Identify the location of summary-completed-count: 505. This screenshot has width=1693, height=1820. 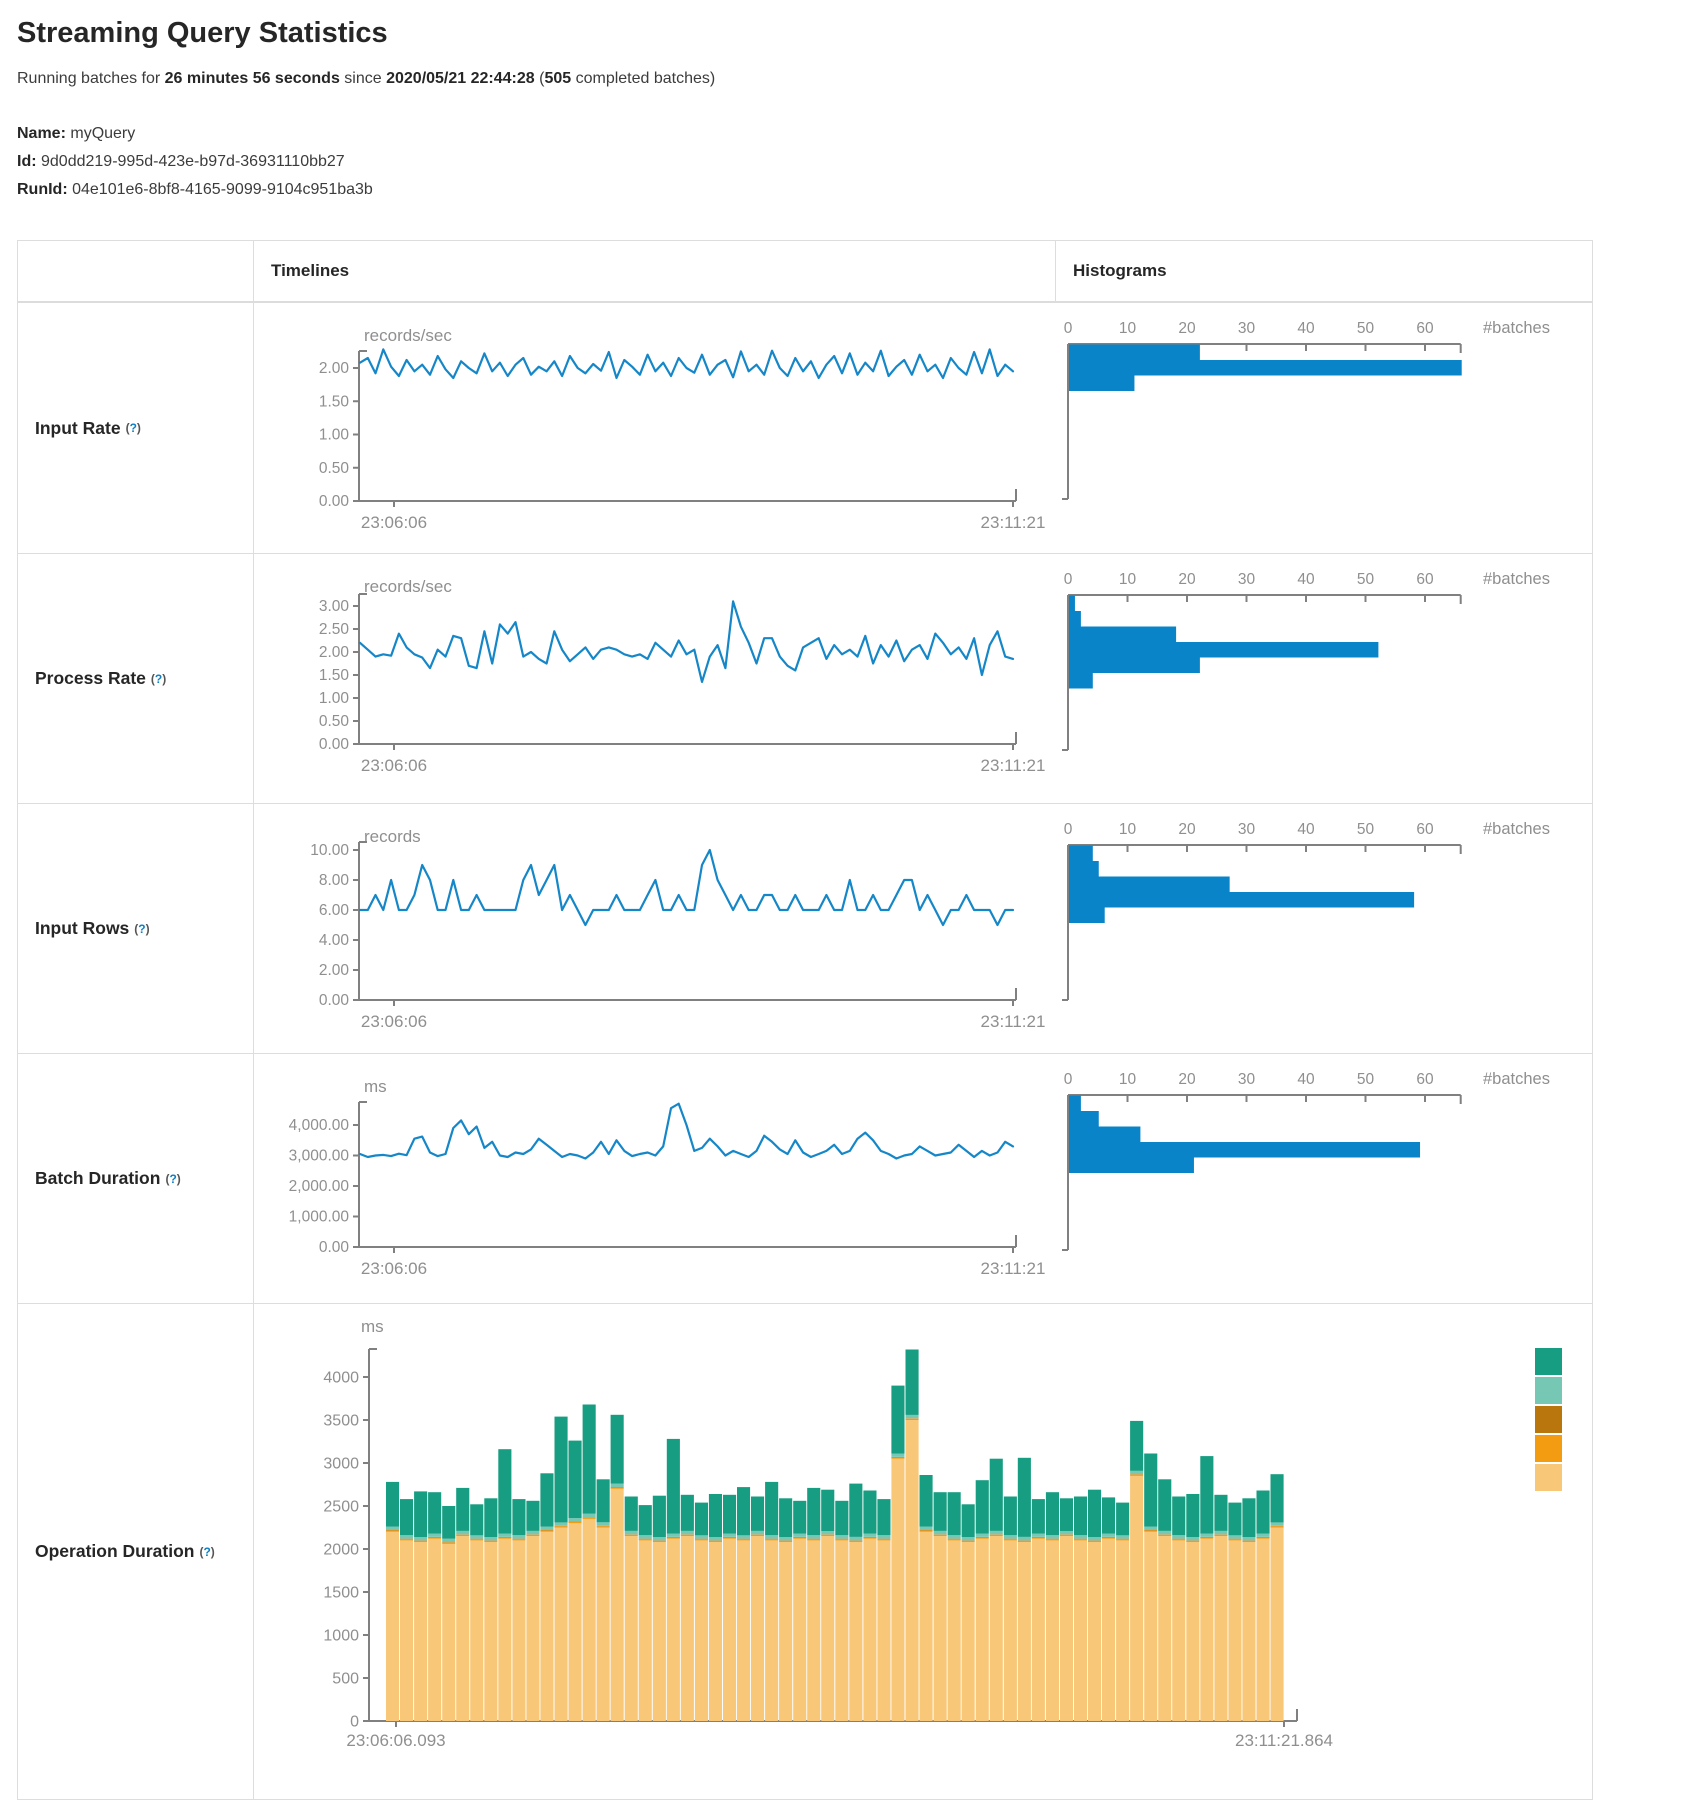
(558, 78).